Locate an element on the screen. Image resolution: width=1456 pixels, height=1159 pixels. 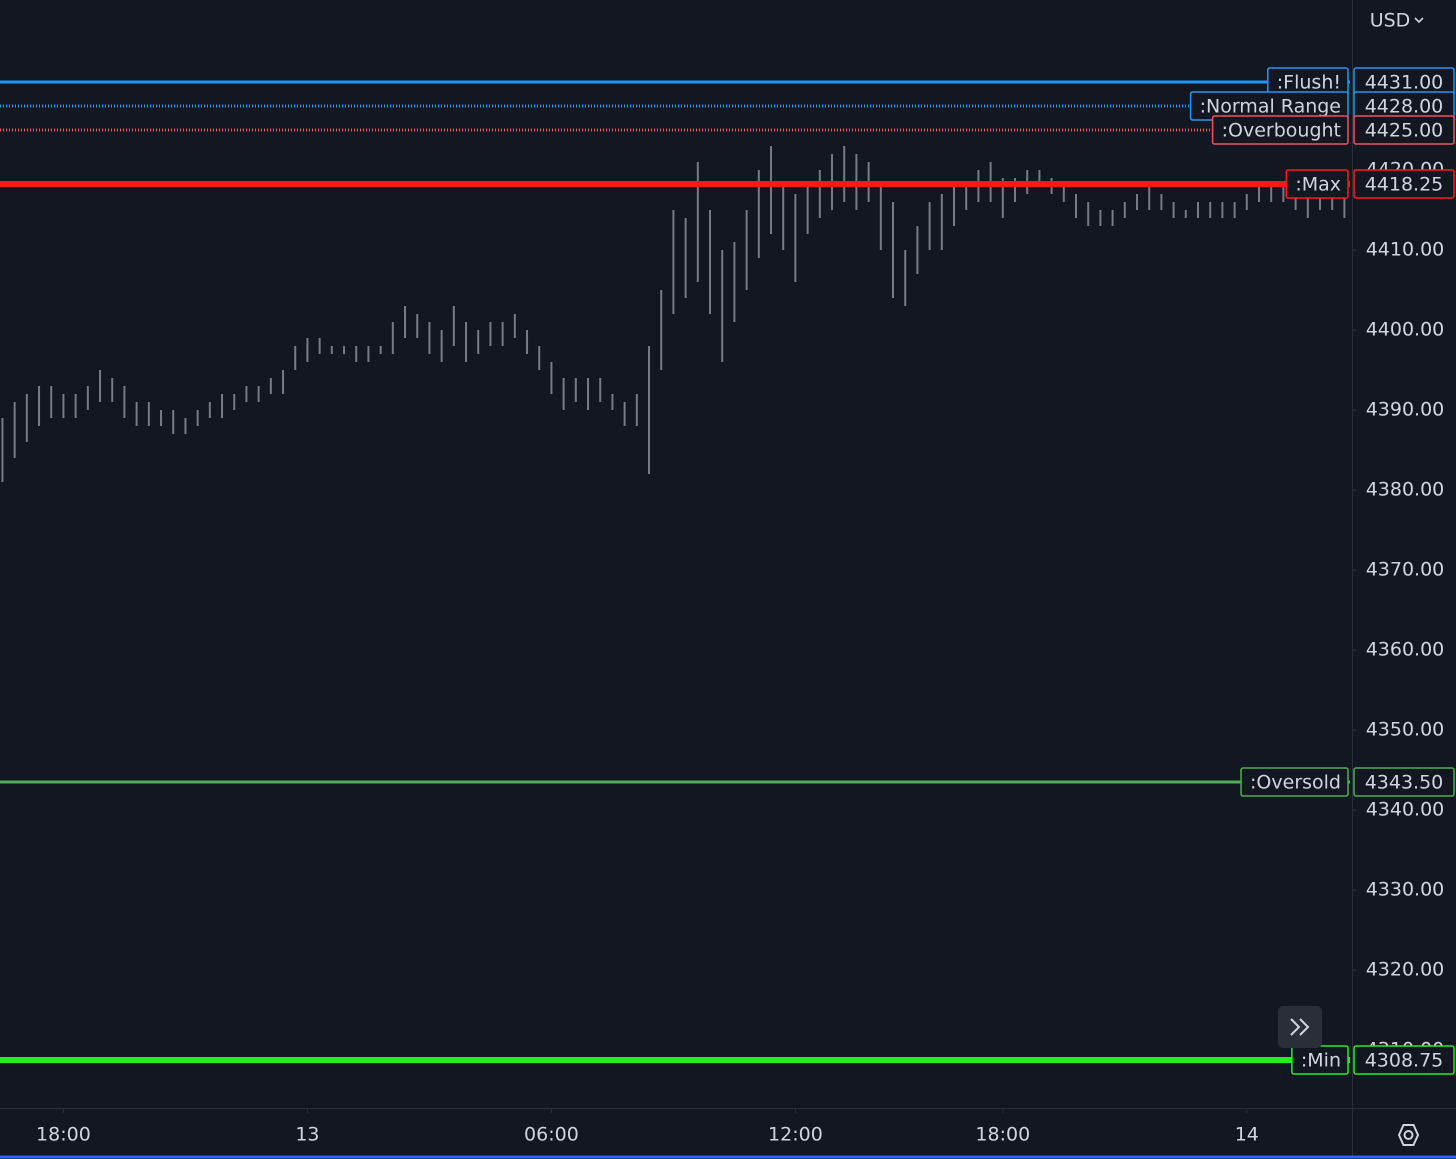
level-value: 4343.50 is located at coordinates (1404, 783).